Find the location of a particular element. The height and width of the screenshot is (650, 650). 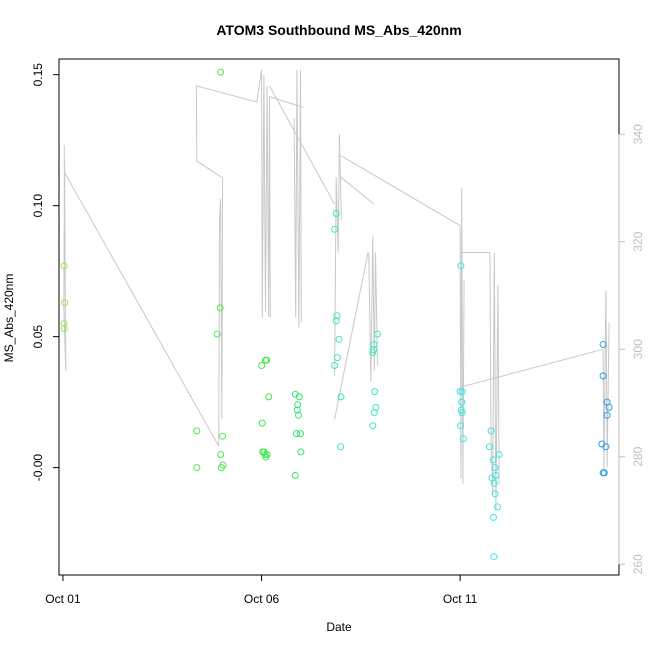

y-axis-label: MS_Abs_420nm is located at coordinates (9, 318).